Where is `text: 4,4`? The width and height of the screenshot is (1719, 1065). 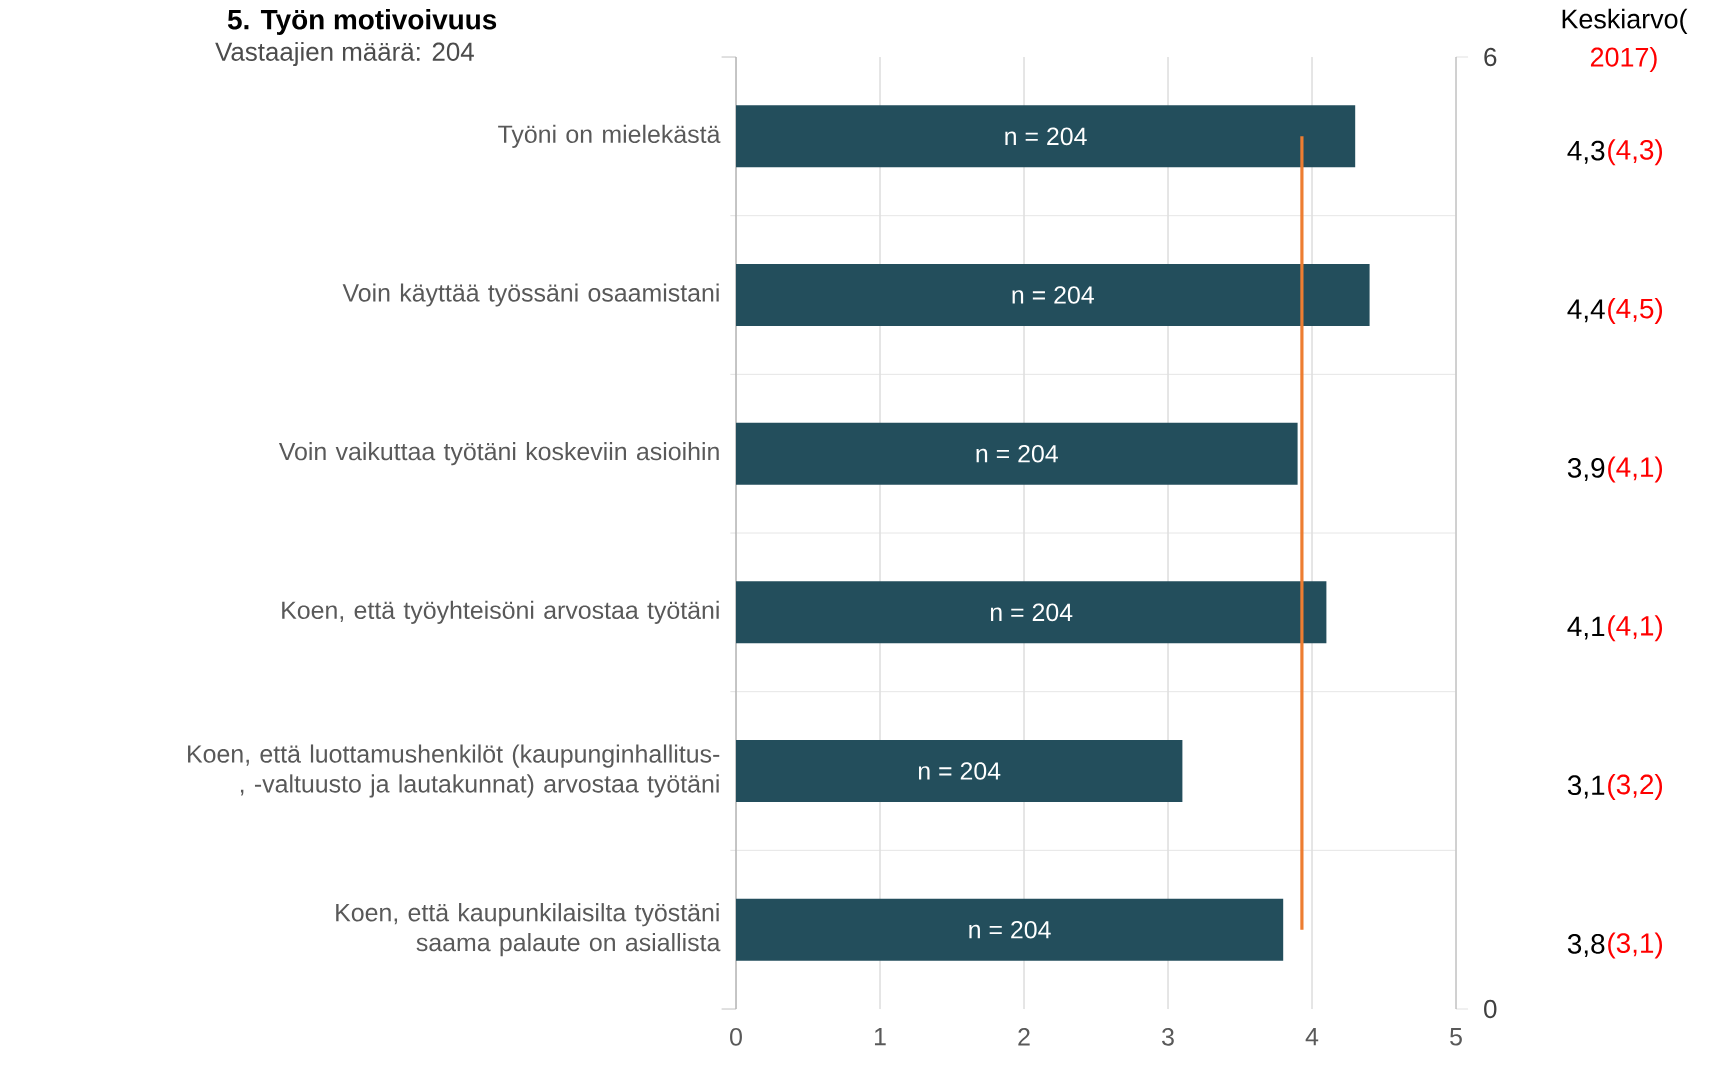
text: 4,4 is located at coordinates (1586, 311).